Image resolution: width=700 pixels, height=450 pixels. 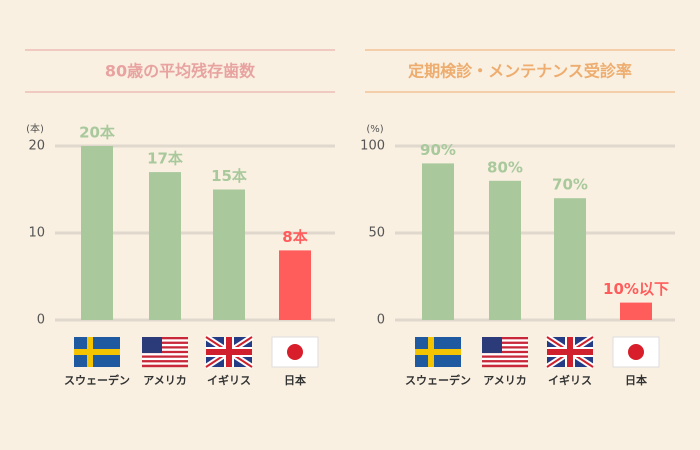 What do you see at coordinates (374, 129) in the screenshot?
I see `y-axis-label: (%)` at bounding box center [374, 129].